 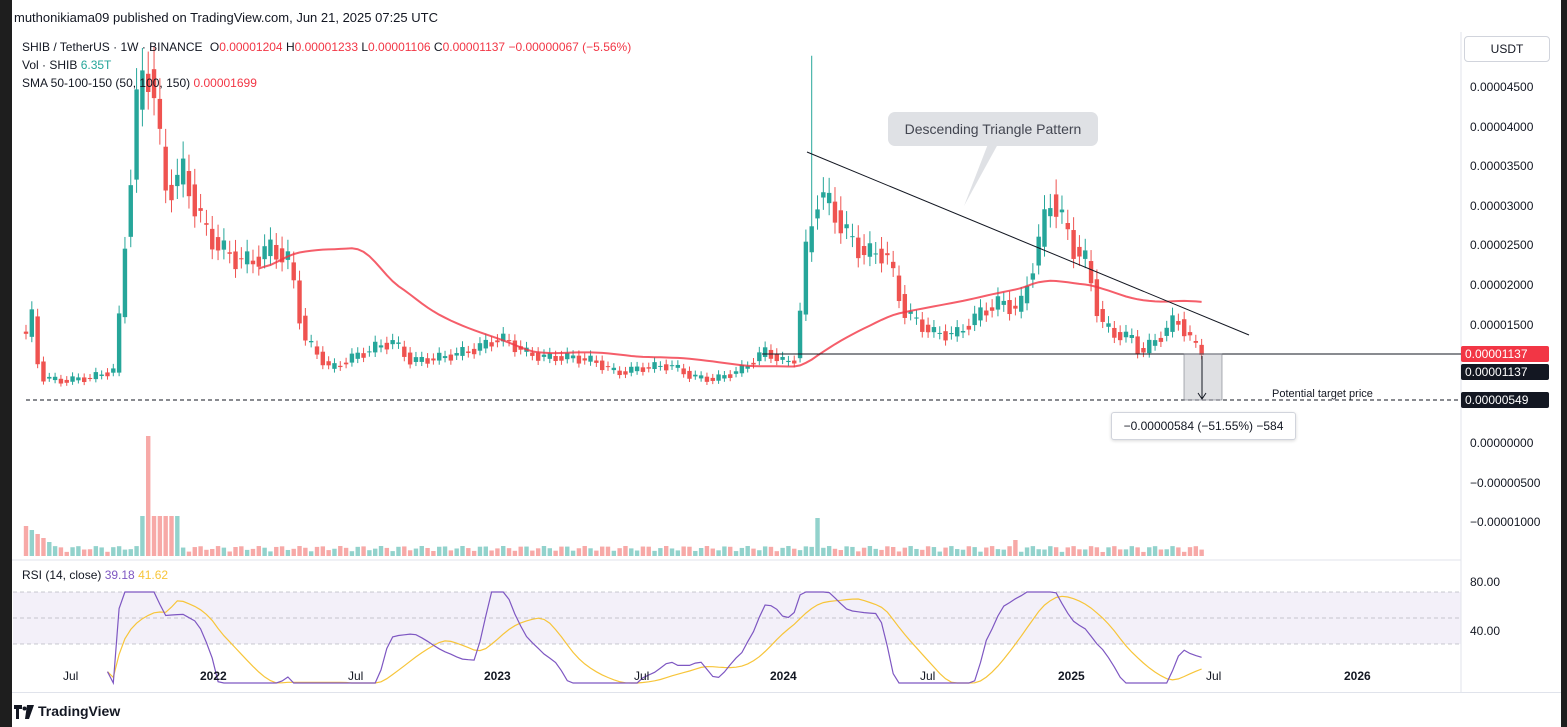 What do you see at coordinates (993, 129) in the screenshot?
I see `pattern-callout: Descending Triangle Pattern` at bounding box center [993, 129].